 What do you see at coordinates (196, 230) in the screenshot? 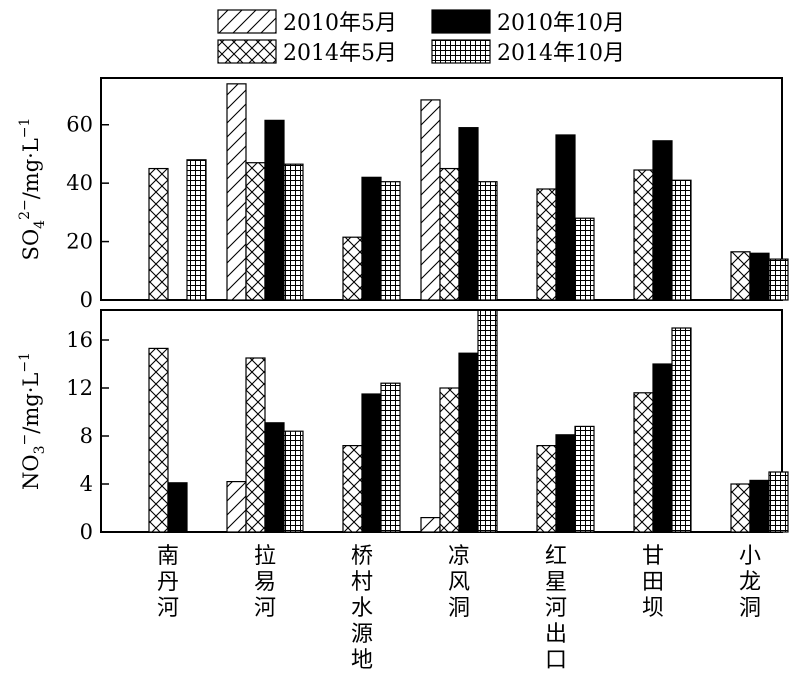
I see `so4-bar-nandan-he-2014-oct` at bounding box center [196, 230].